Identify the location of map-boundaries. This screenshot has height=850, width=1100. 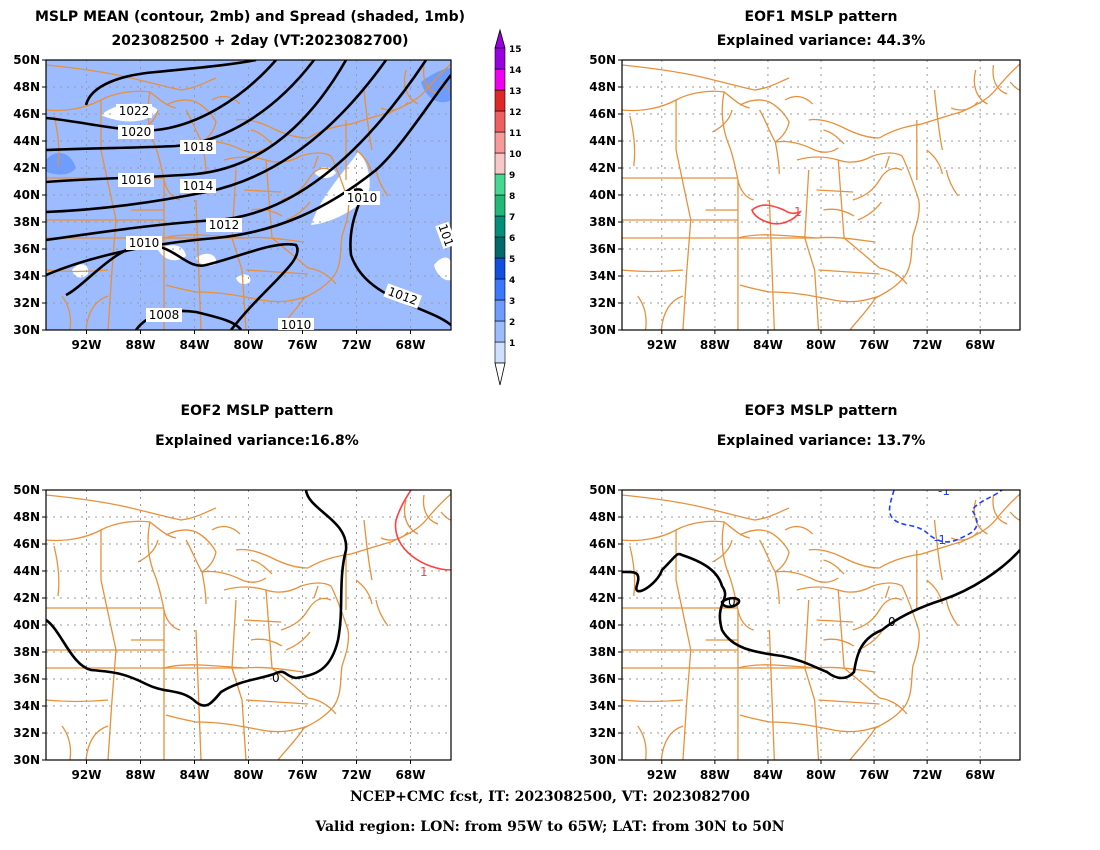
(821, 626).